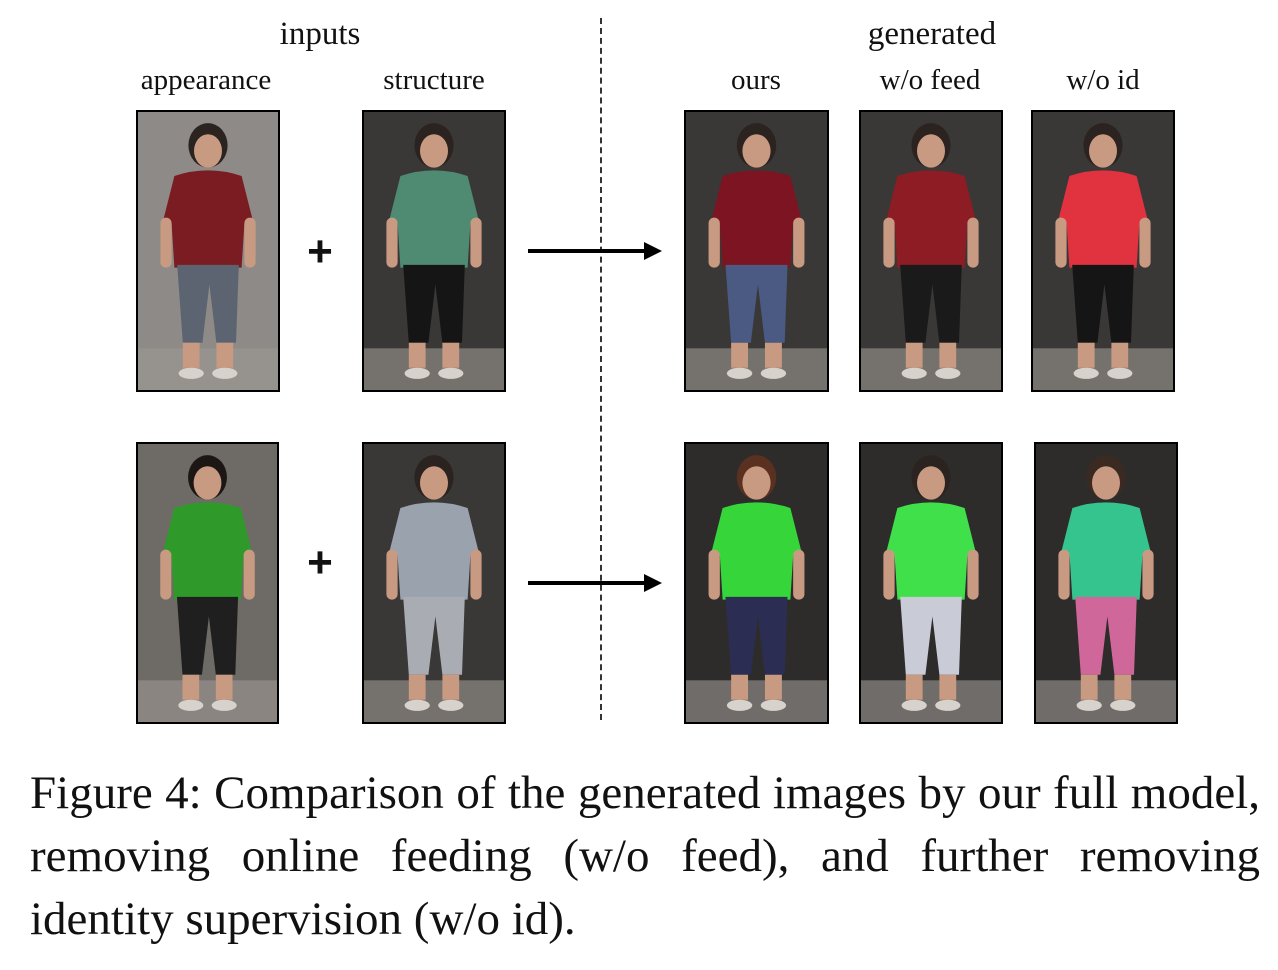 The image size is (1278, 970). I want to click on section-divider, so click(601, 369).